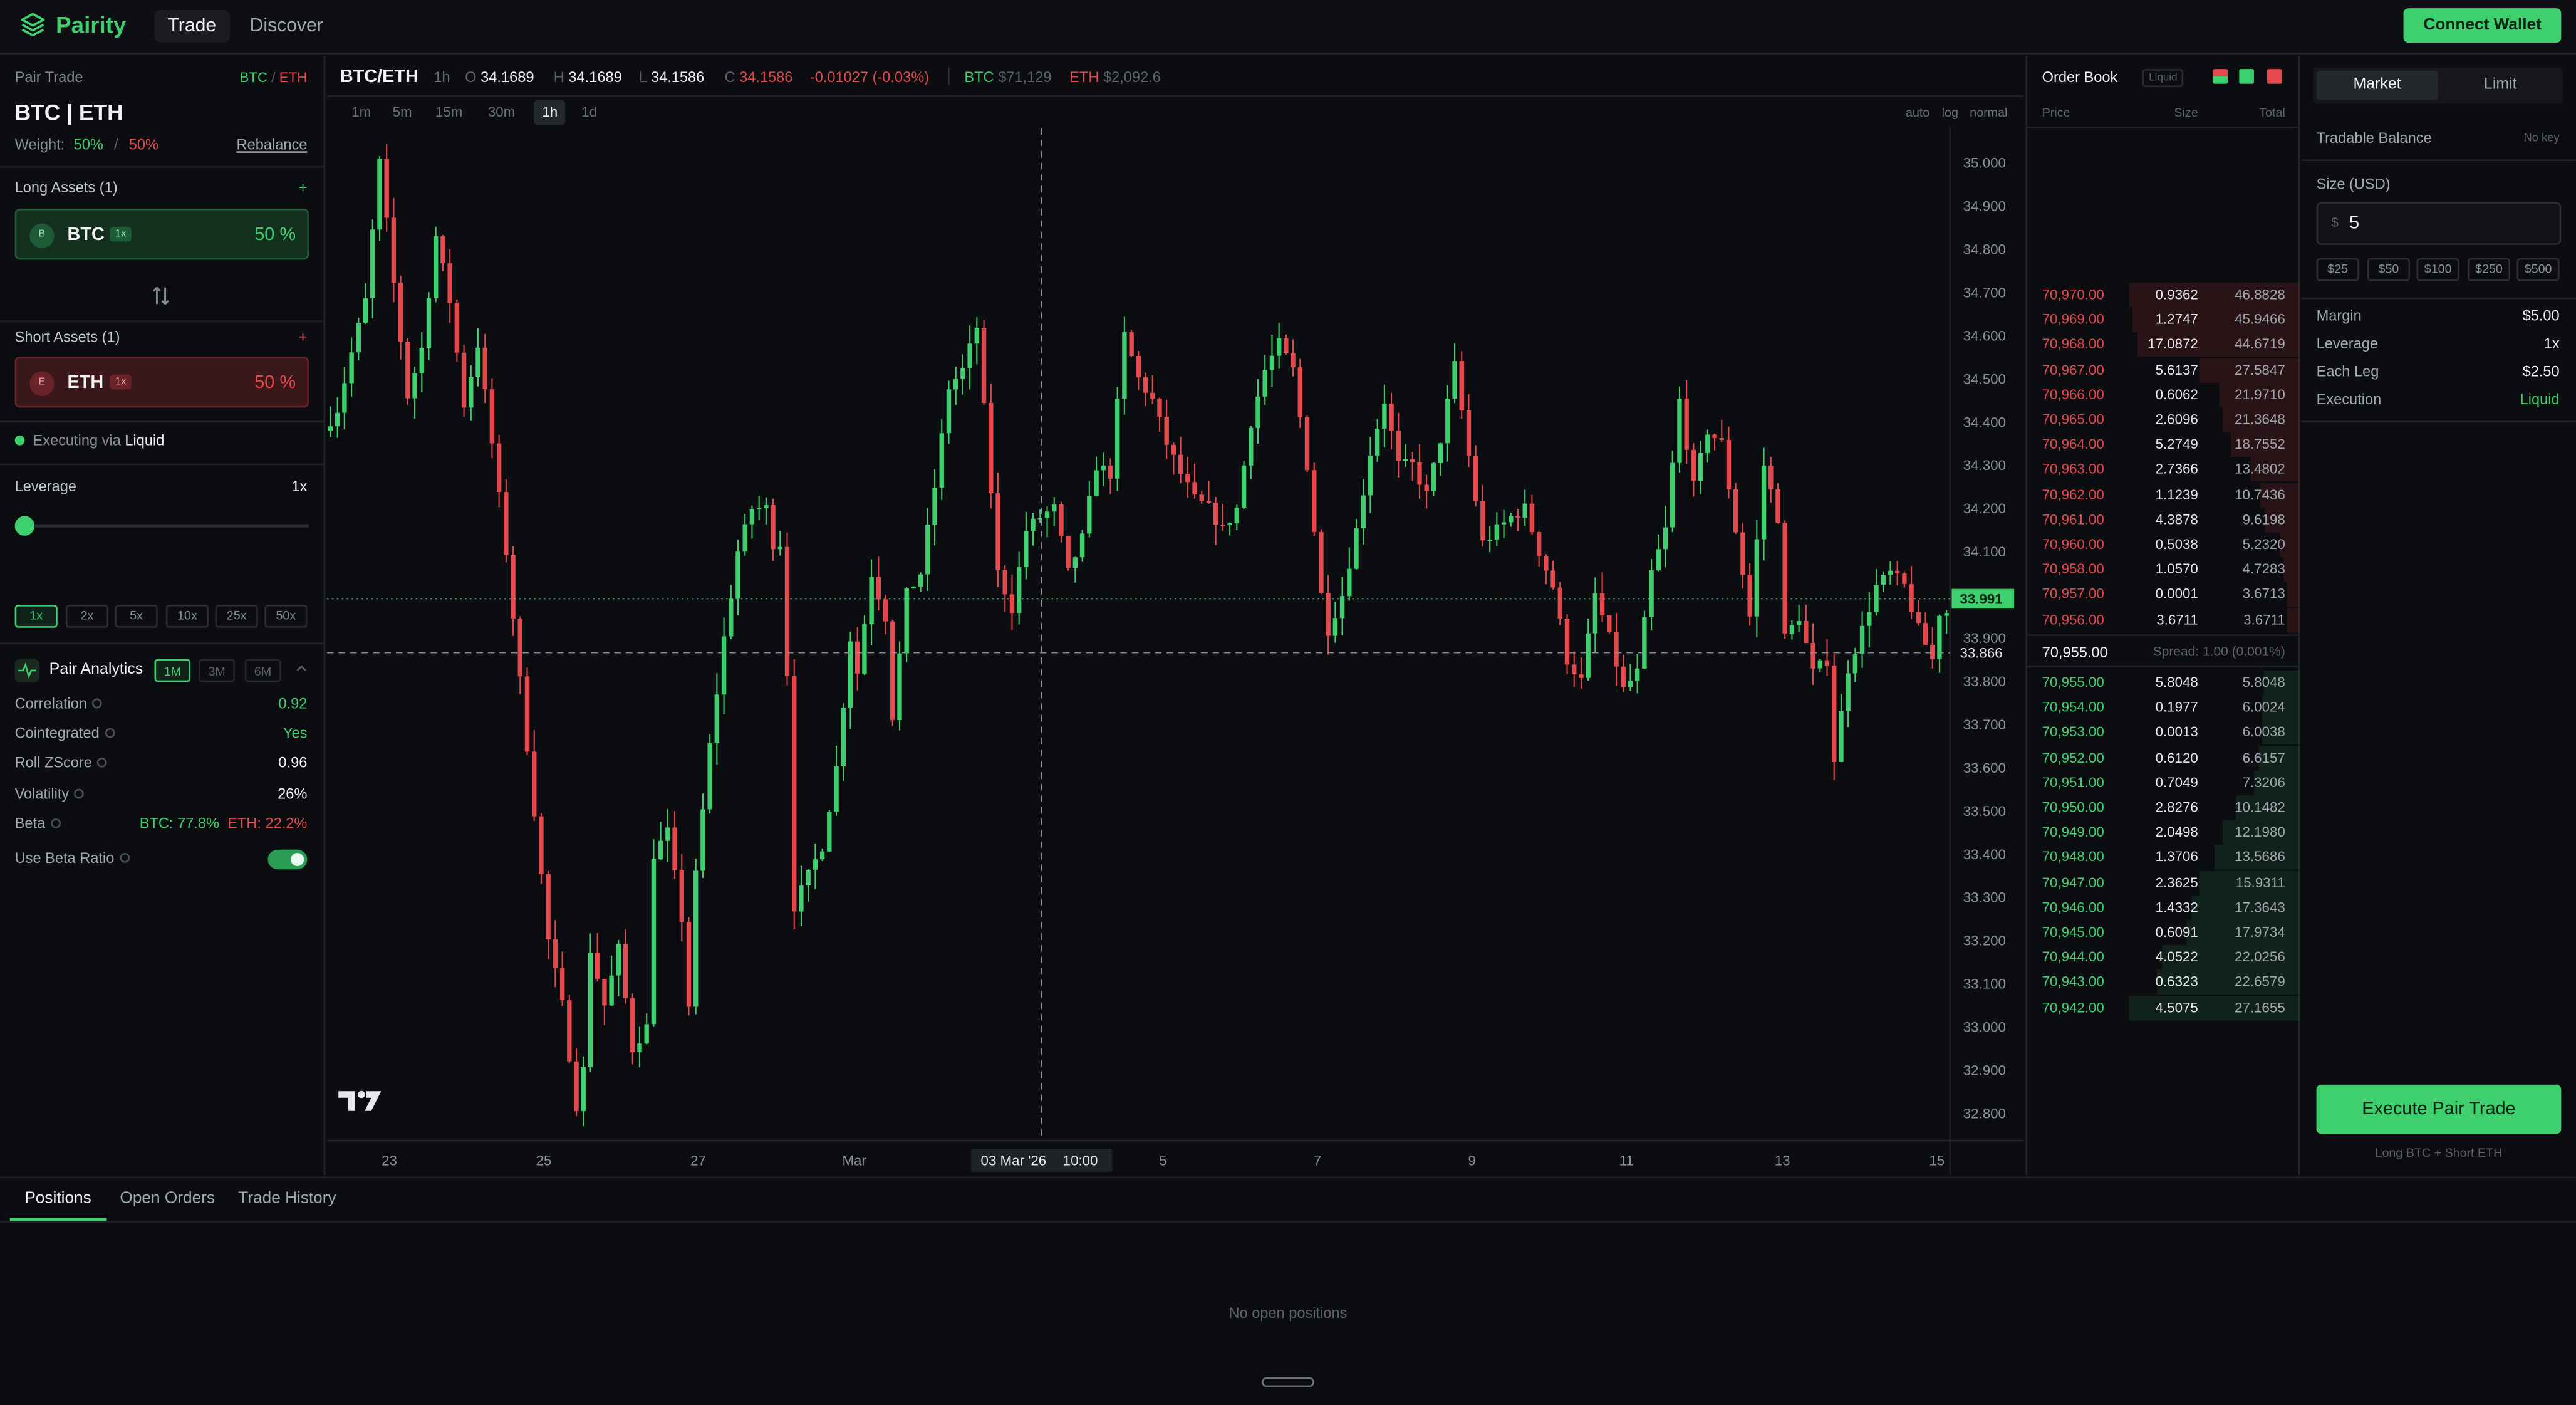  Describe the element at coordinates (2163, 757) in the screenshot. I see `bid-row: 70,952.00 0.6120 6.6157` at that location.